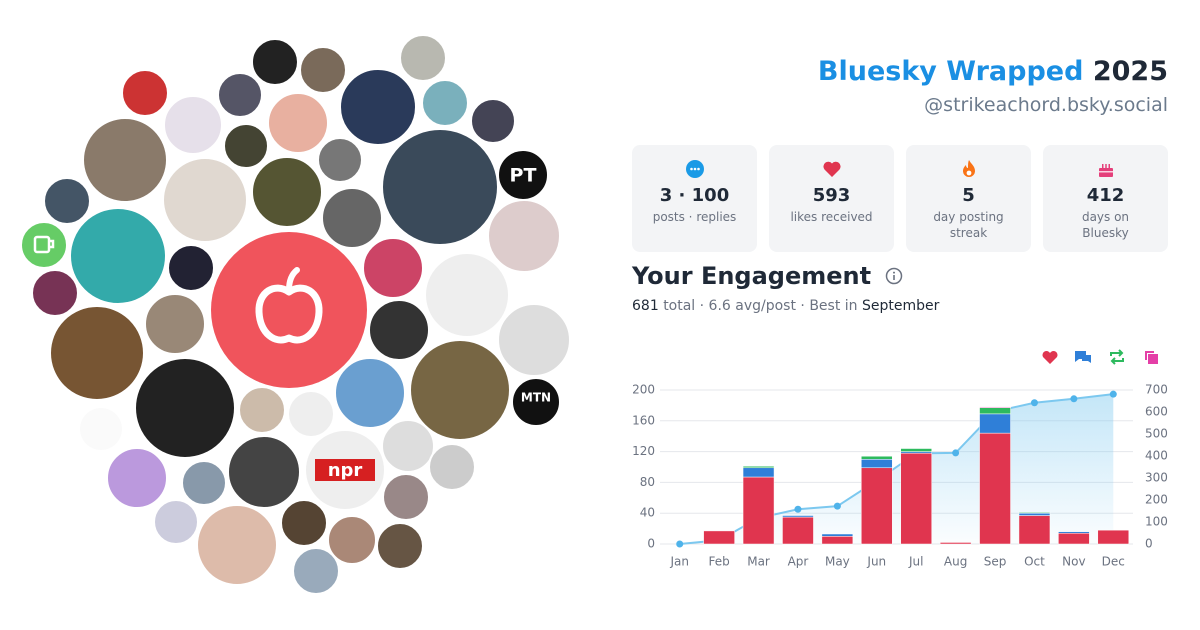 The height and width of the screenshot is (630, 1200). What do you see at coordinates (645, 306) in the screenshot?
I see `total: 681` at bounding box center [645, 306].